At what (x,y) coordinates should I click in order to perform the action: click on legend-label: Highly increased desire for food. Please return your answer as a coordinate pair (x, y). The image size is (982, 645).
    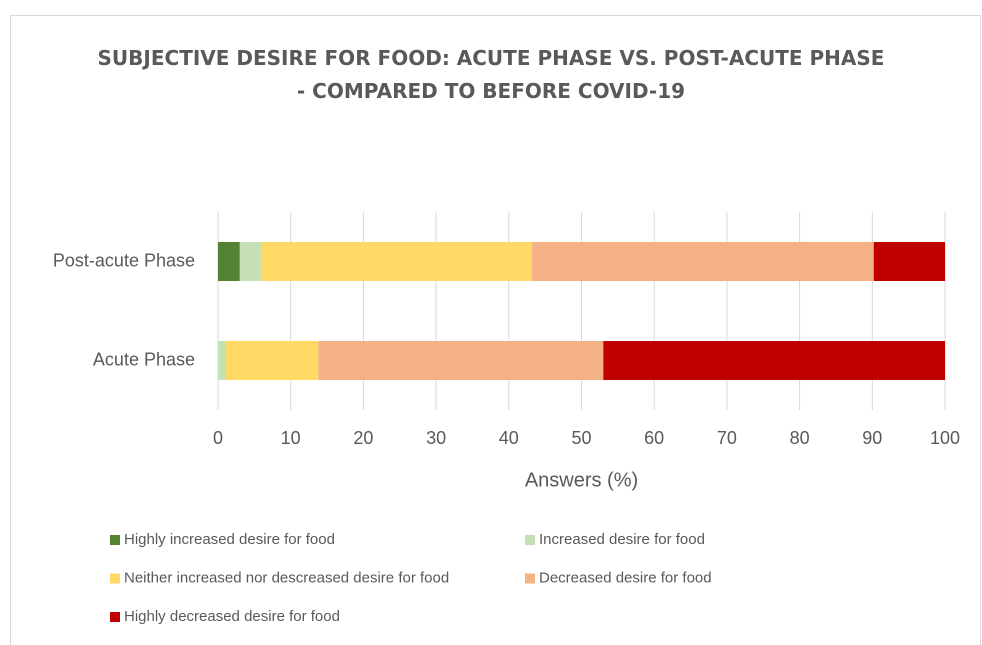
    Looking at the image, I should click on (229, 539).